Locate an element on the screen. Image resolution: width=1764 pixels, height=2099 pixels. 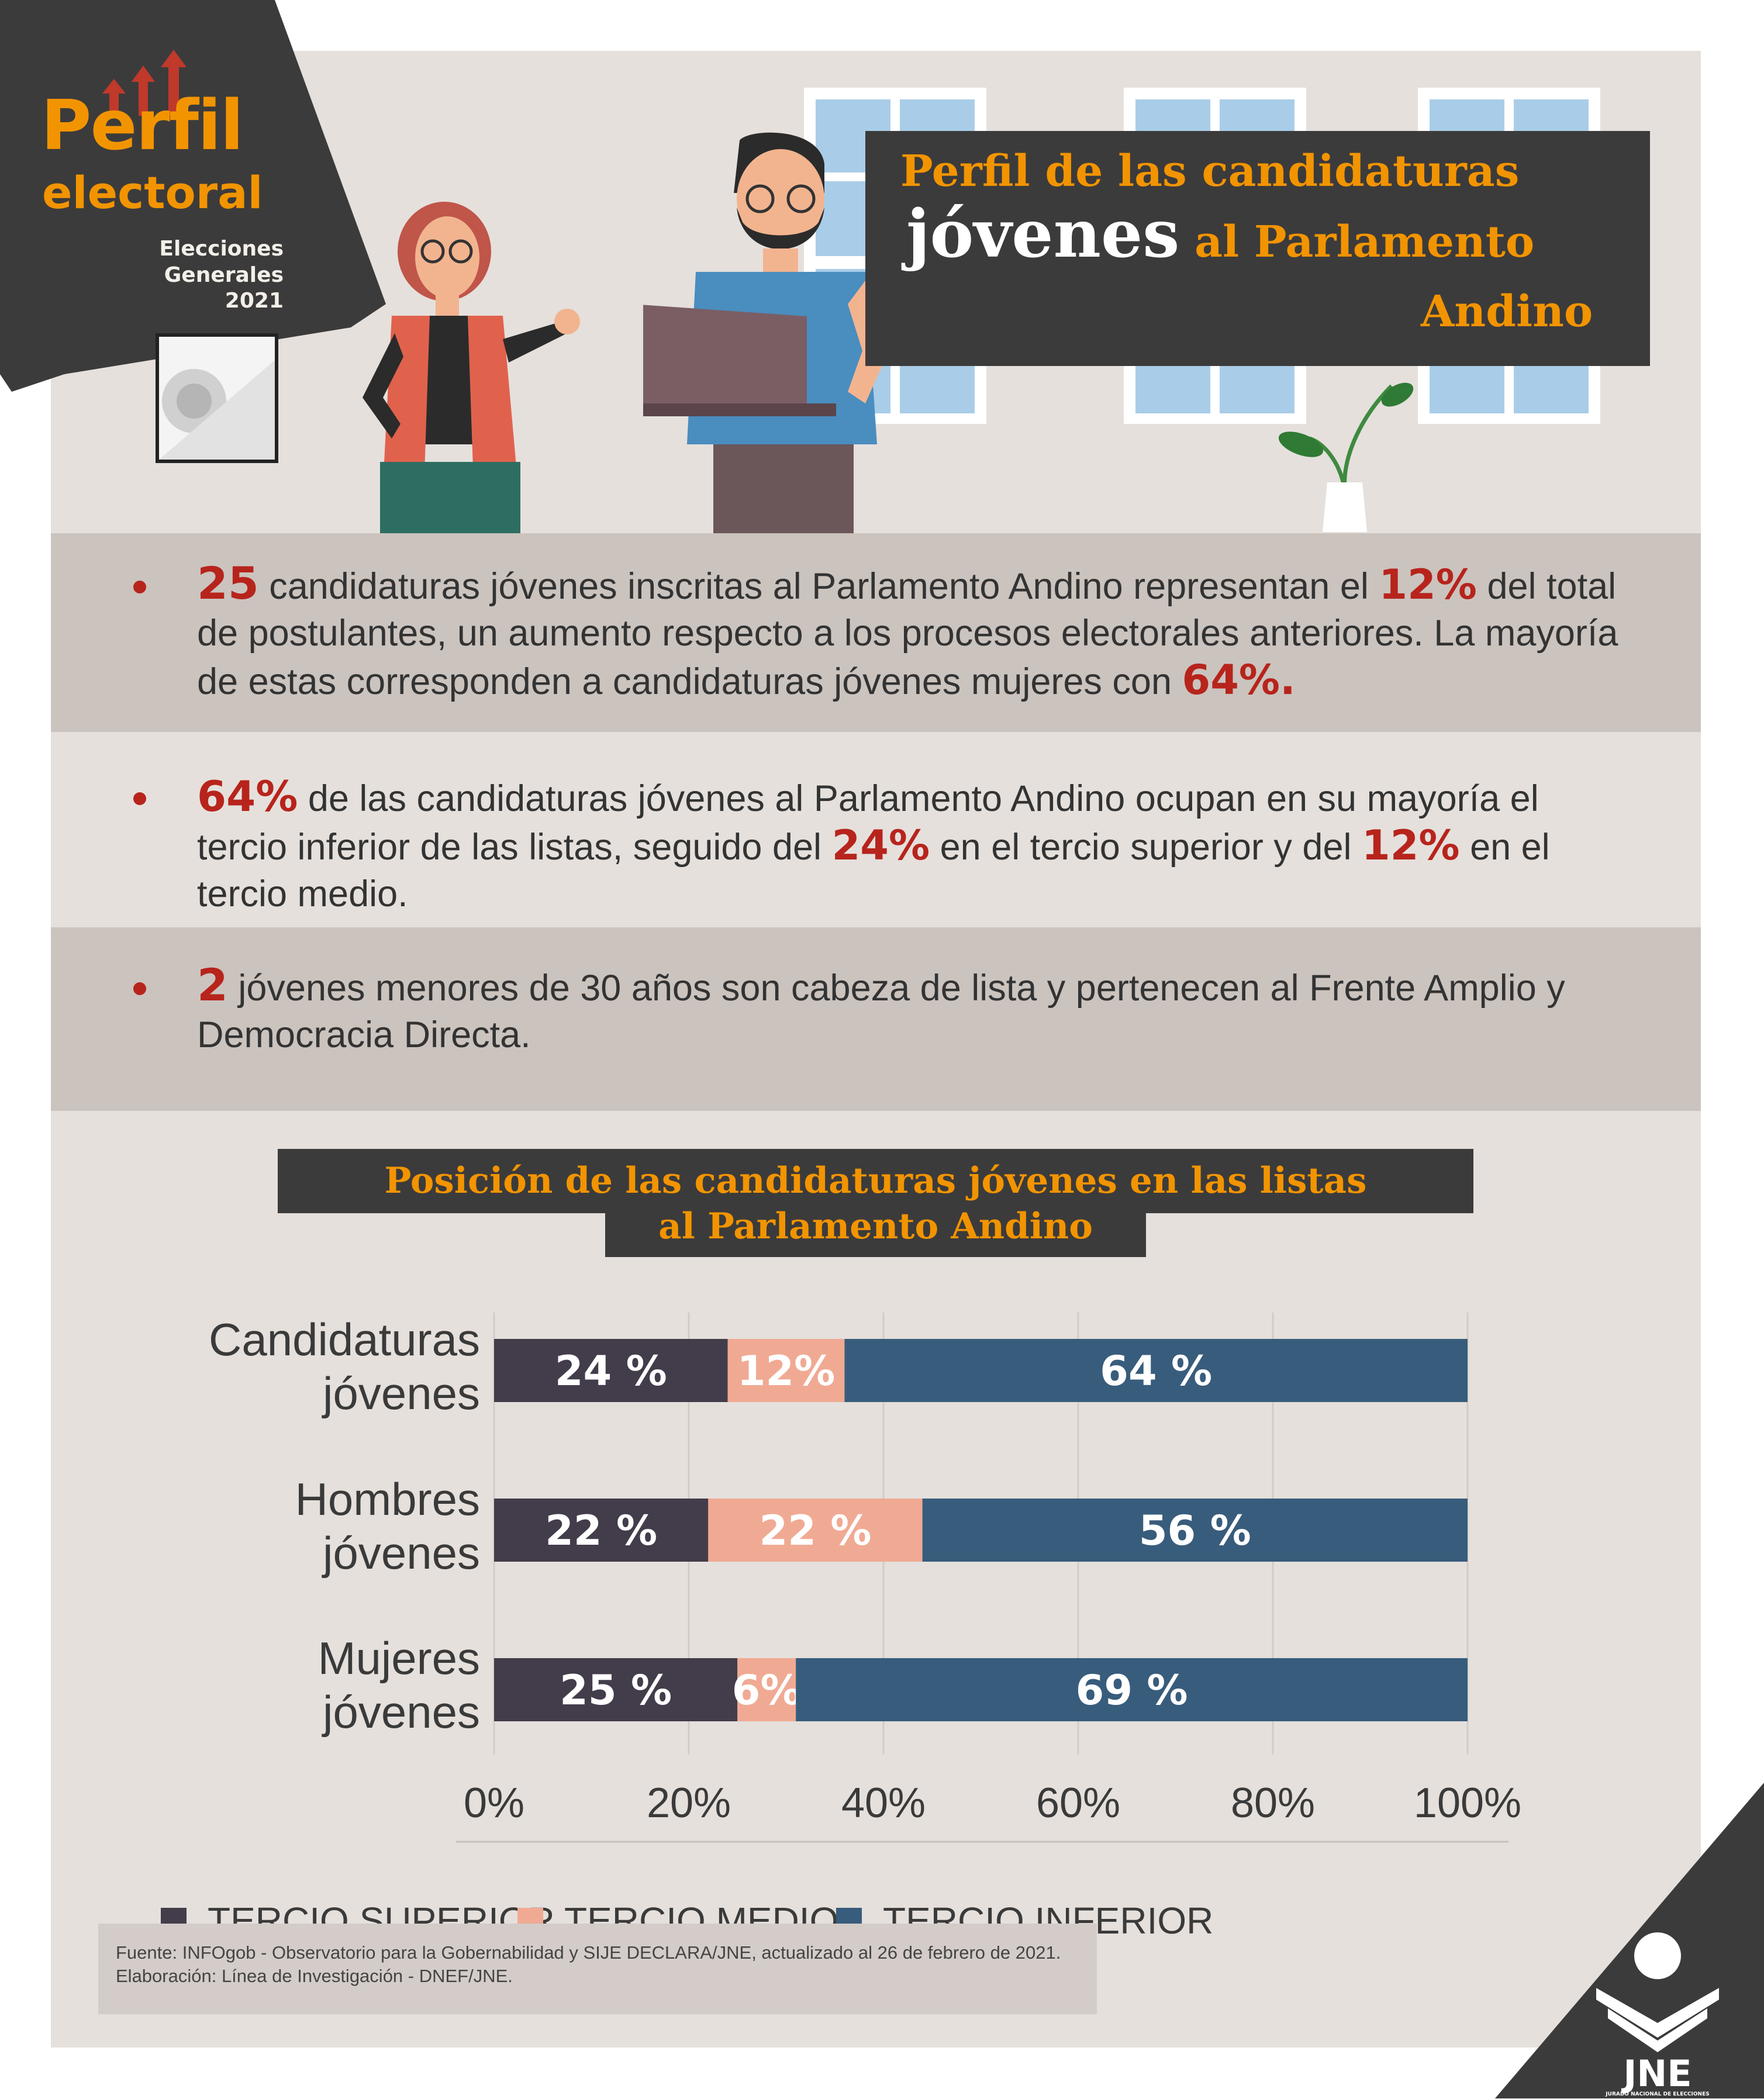
picture-art-icon is located at coordinates (217, 410).